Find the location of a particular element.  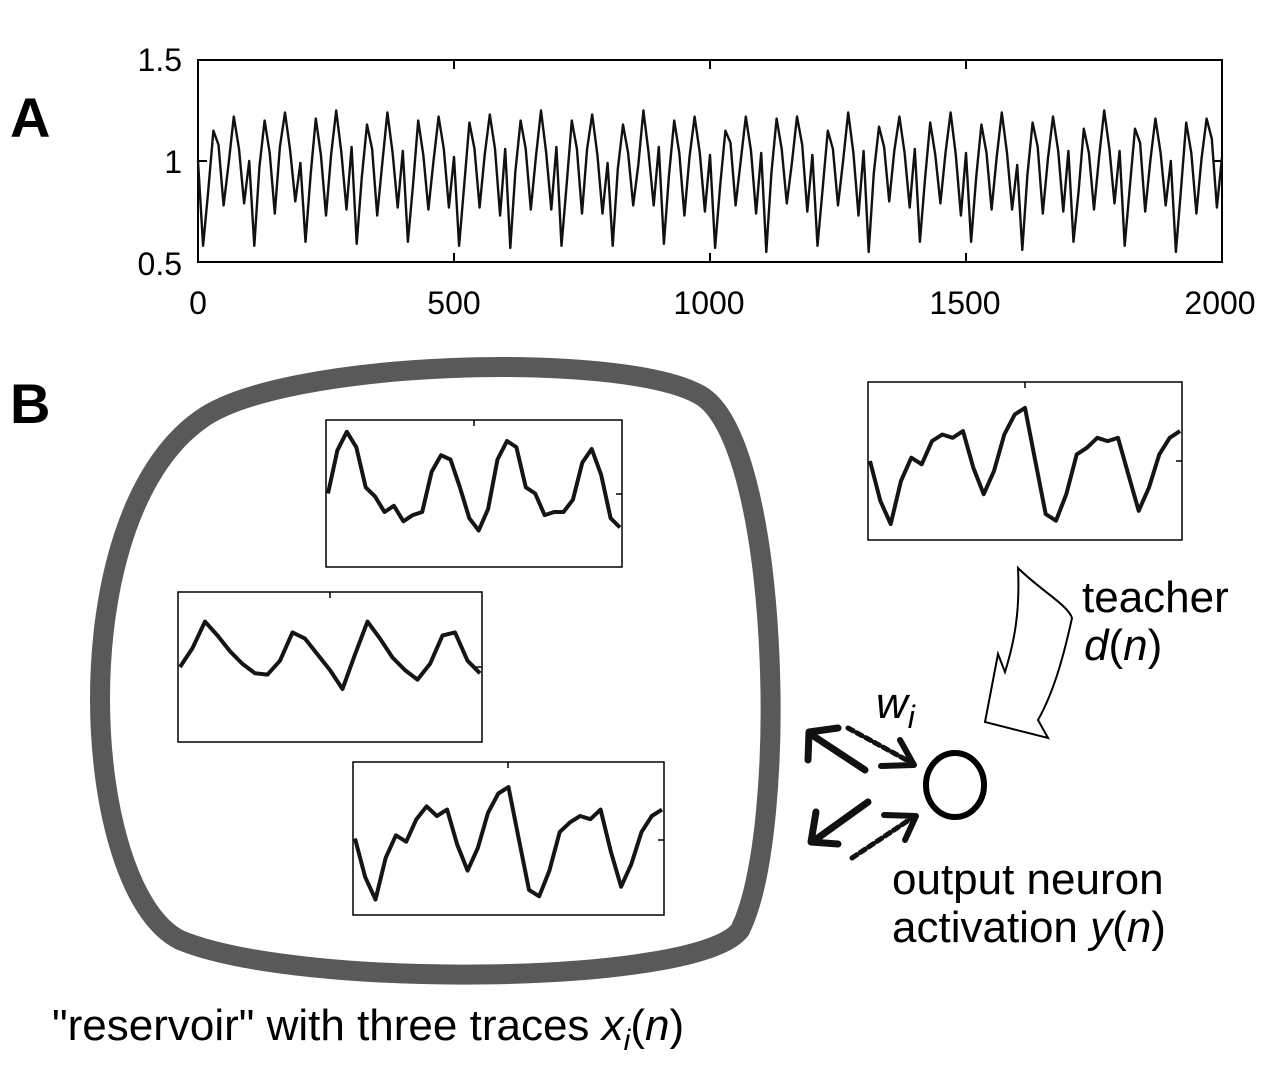

teacher-label: teacher d(n) is located at coordinates (1155, 621).